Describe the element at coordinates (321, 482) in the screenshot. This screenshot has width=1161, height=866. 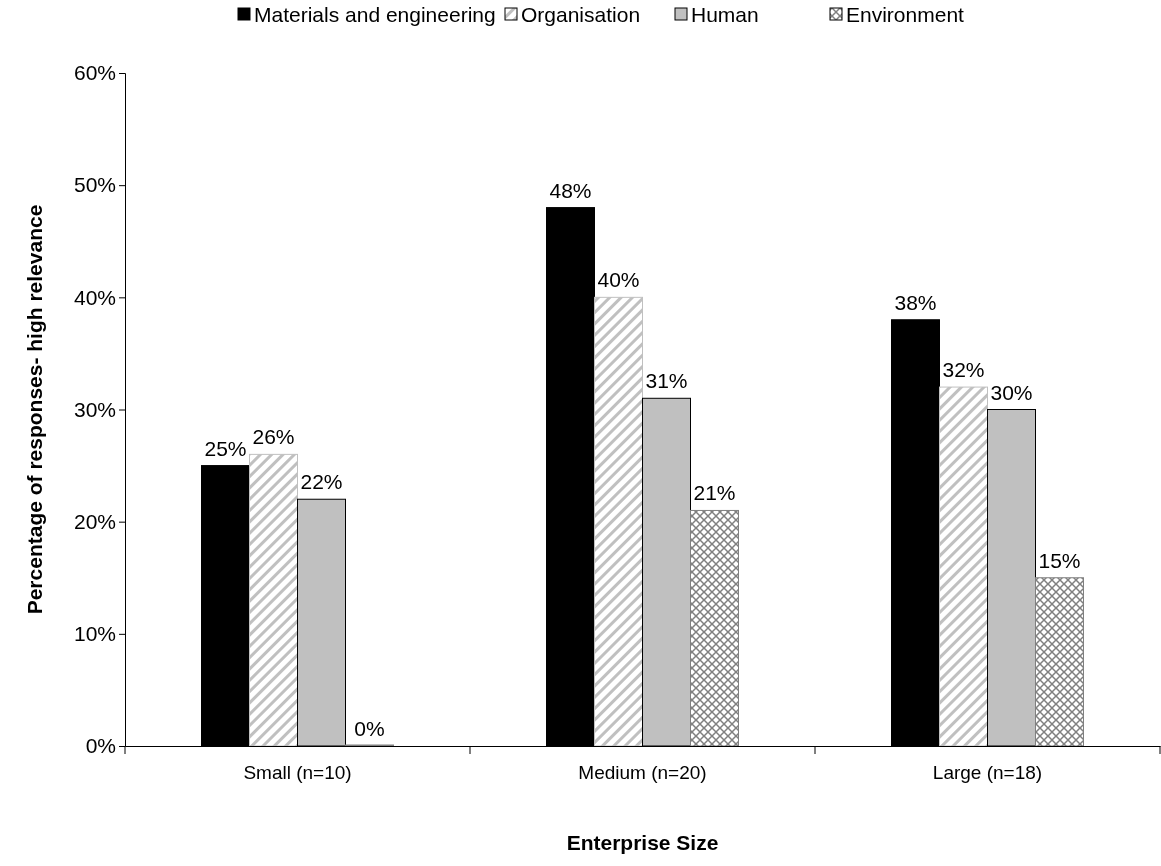
I see `data-label: 22%` at that location.